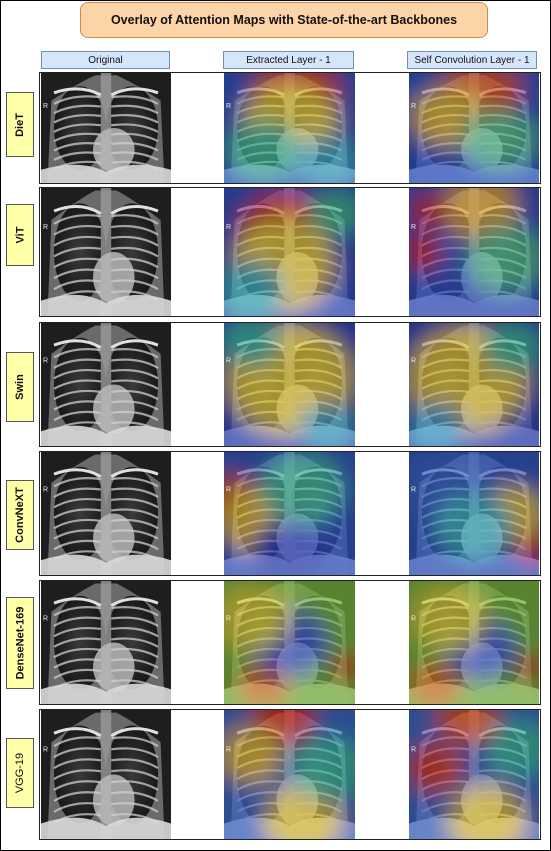  I want to click on row-label: ViT, so click(20, 235).